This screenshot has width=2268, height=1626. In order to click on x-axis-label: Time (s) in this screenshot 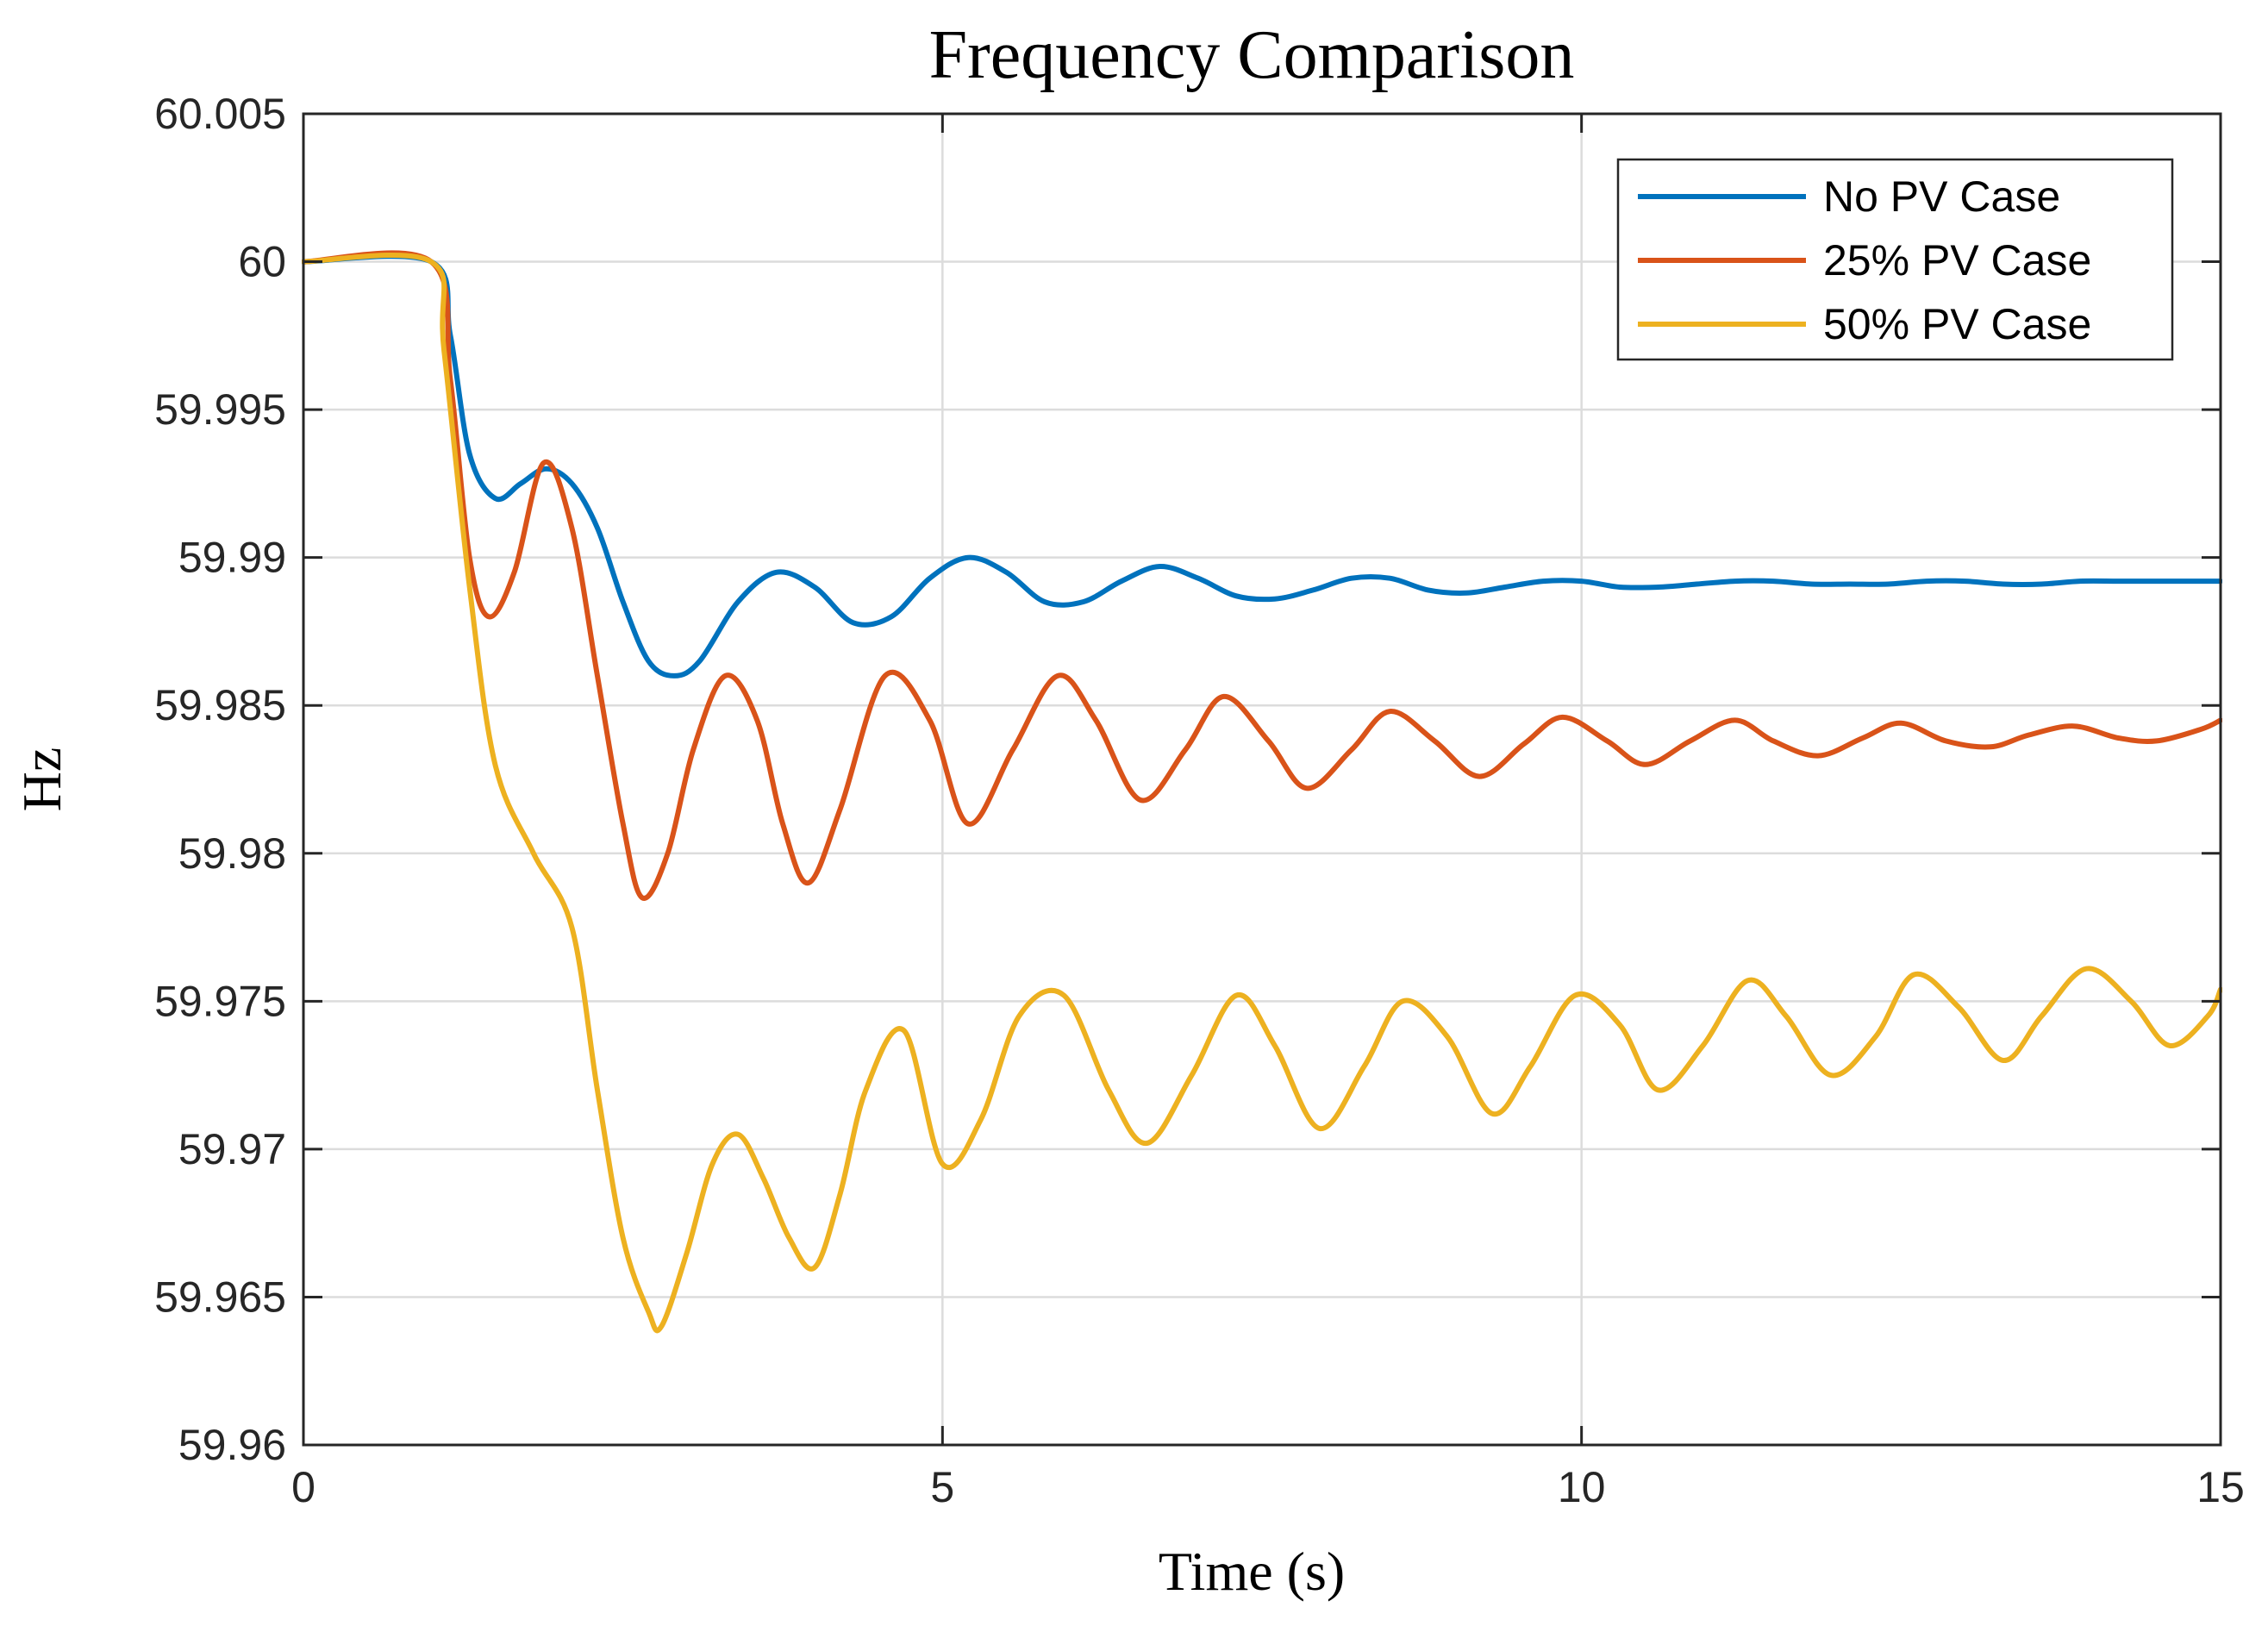, I will do `click(1252, 1571)`.